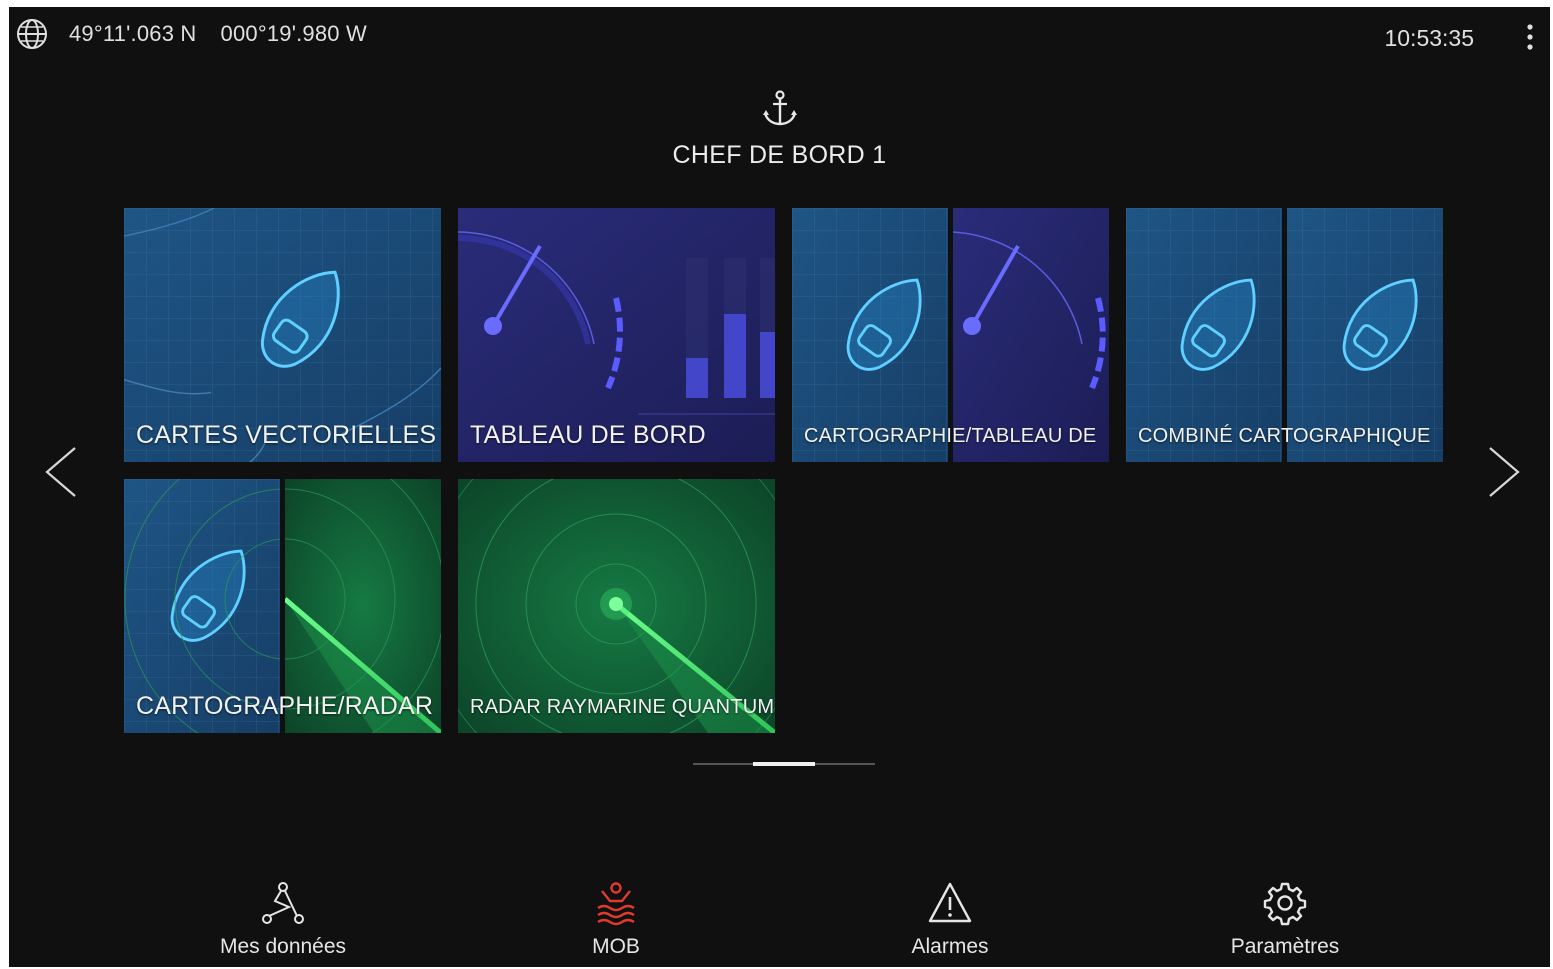  I want to click on page-indicator-current, so click(784, 764).